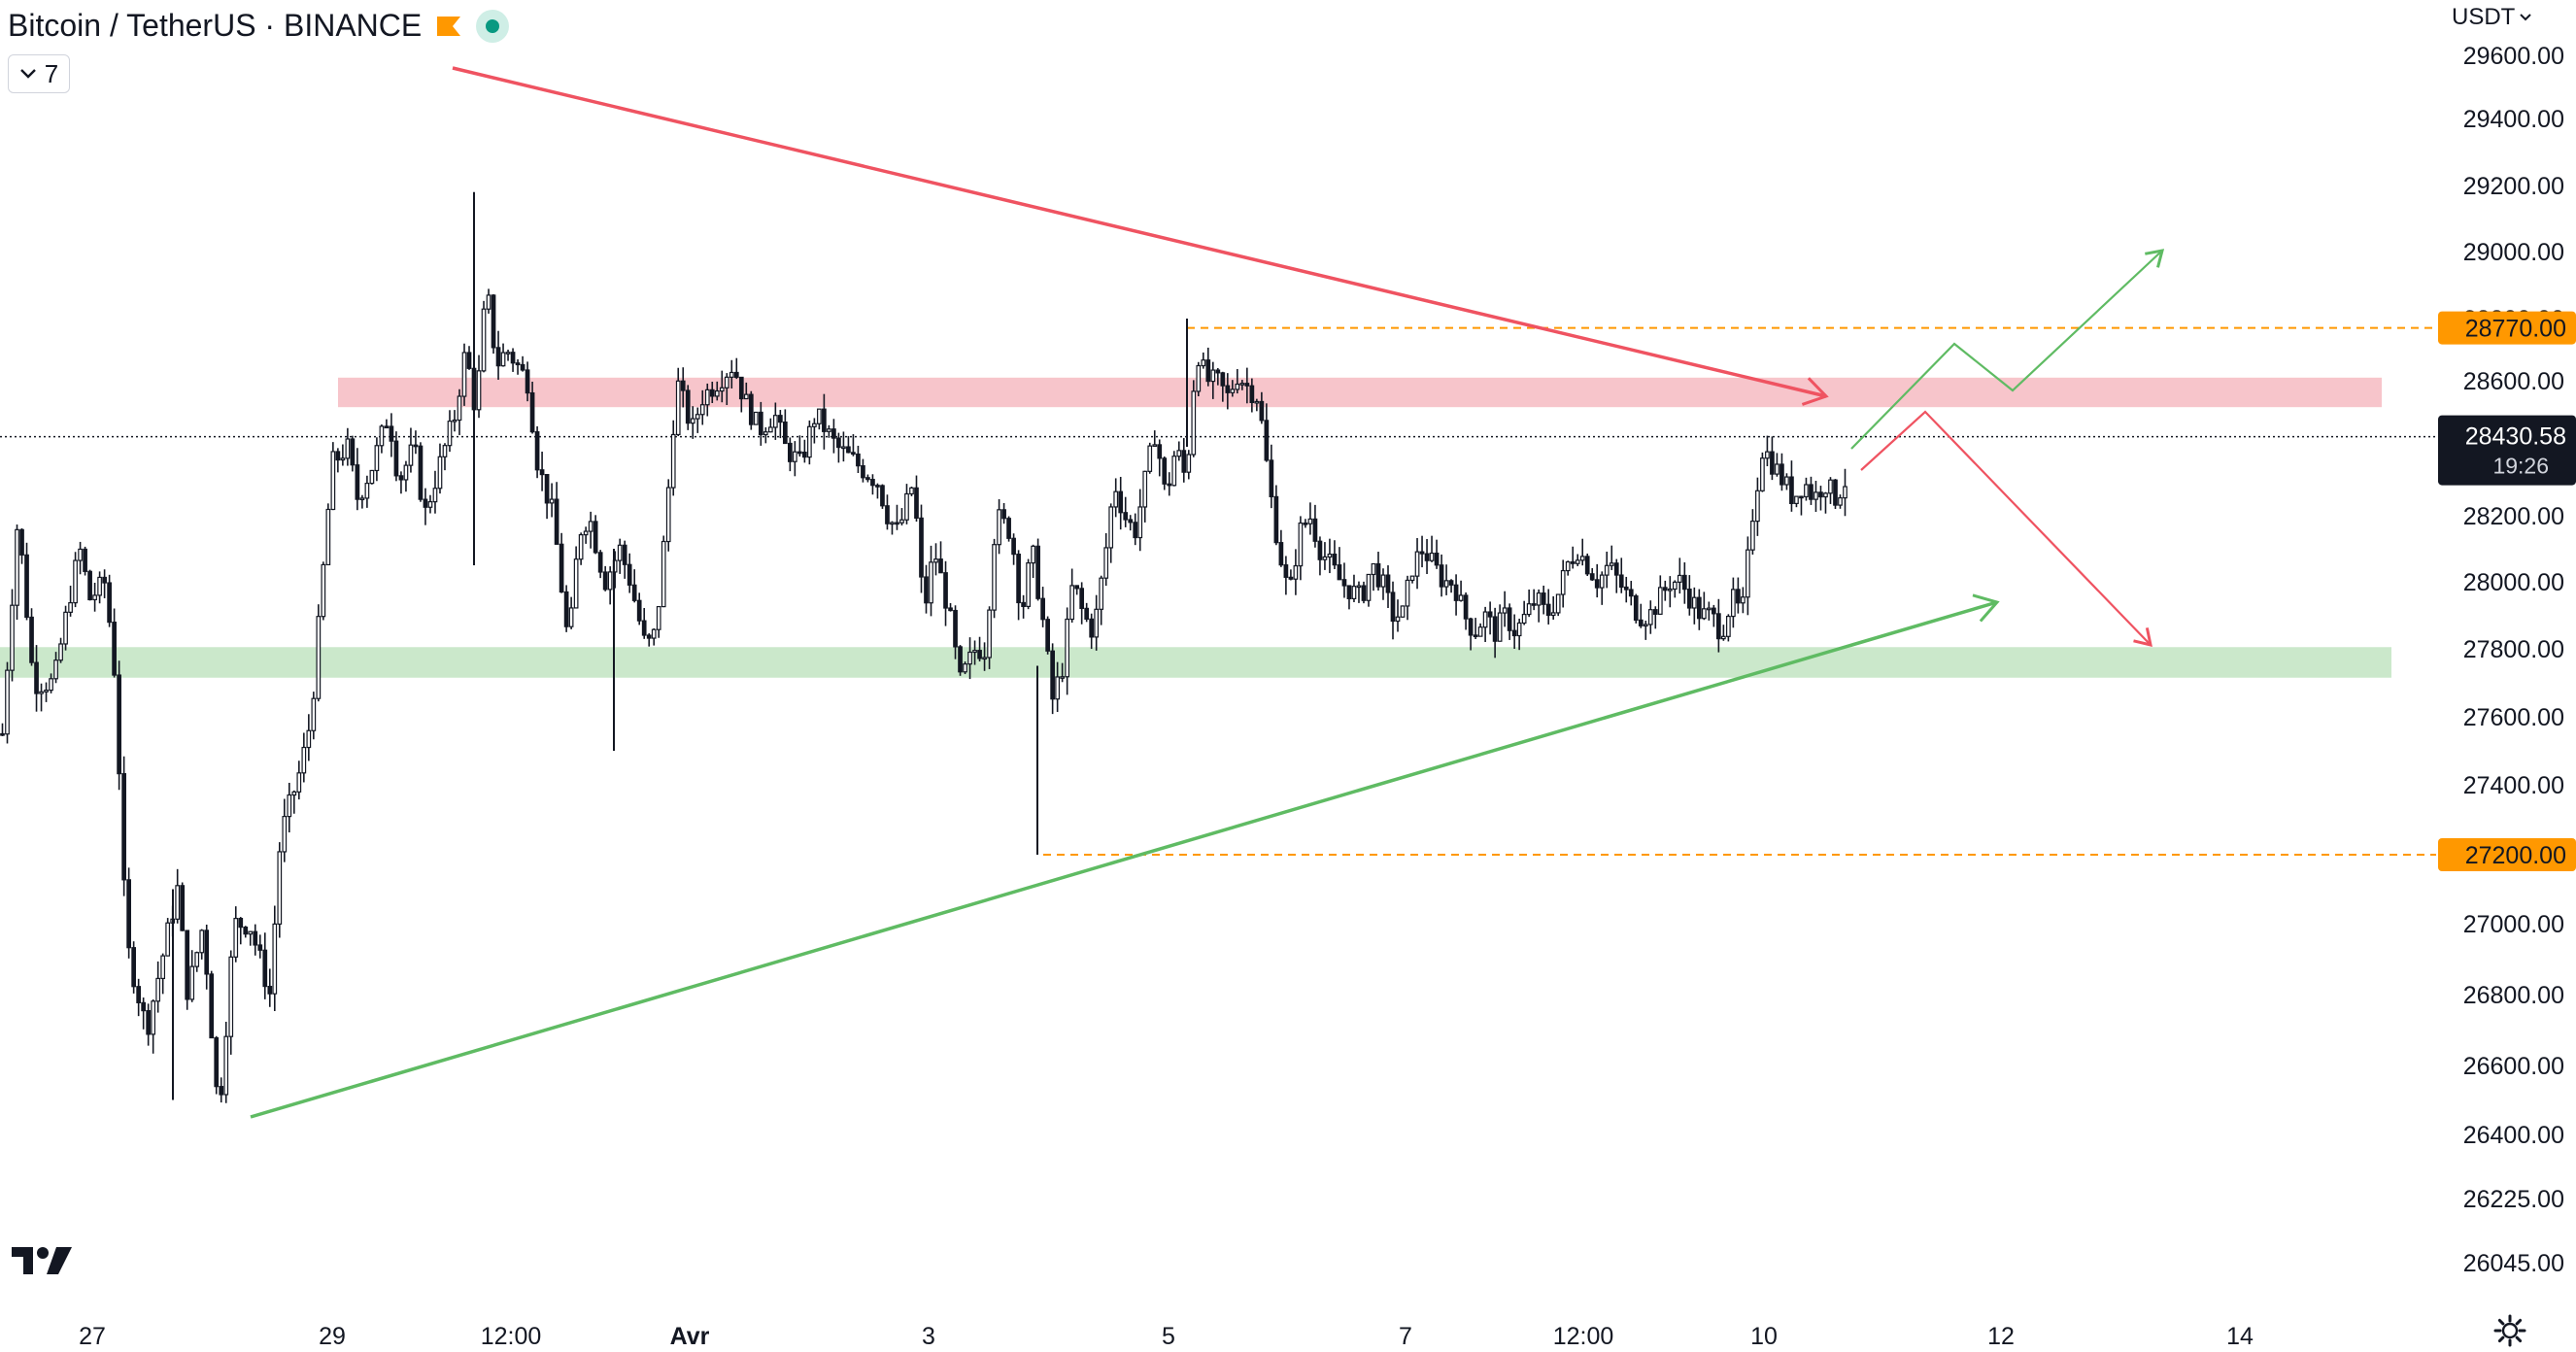 Image resolution: width=2576 pixels, height=1352 pixels. What do you see at coordinates (39, 73) in the screenshot?
I see `interval-selector: 7` at bounding box center [39, 73].